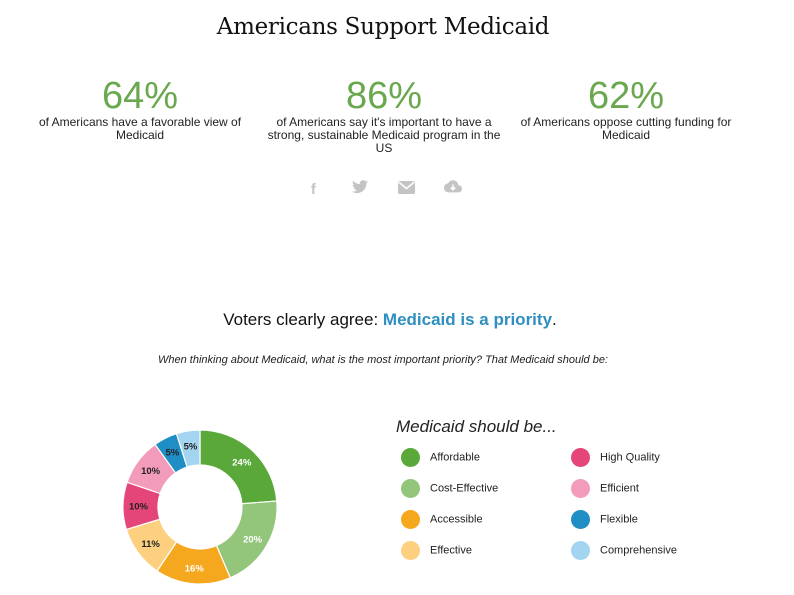  I want to click on legend-label: Accessible, so click(456, 519).